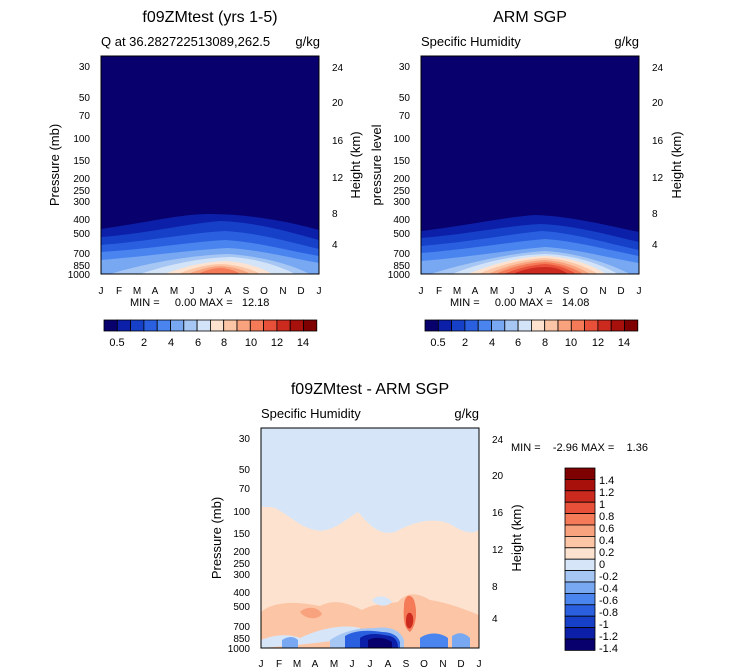 This screenshot has height=672, width=733. What do you see at coordinates (251, 343) in the screenshot?
I see `colorbar-label: 10` at bounding box center [251, 343].